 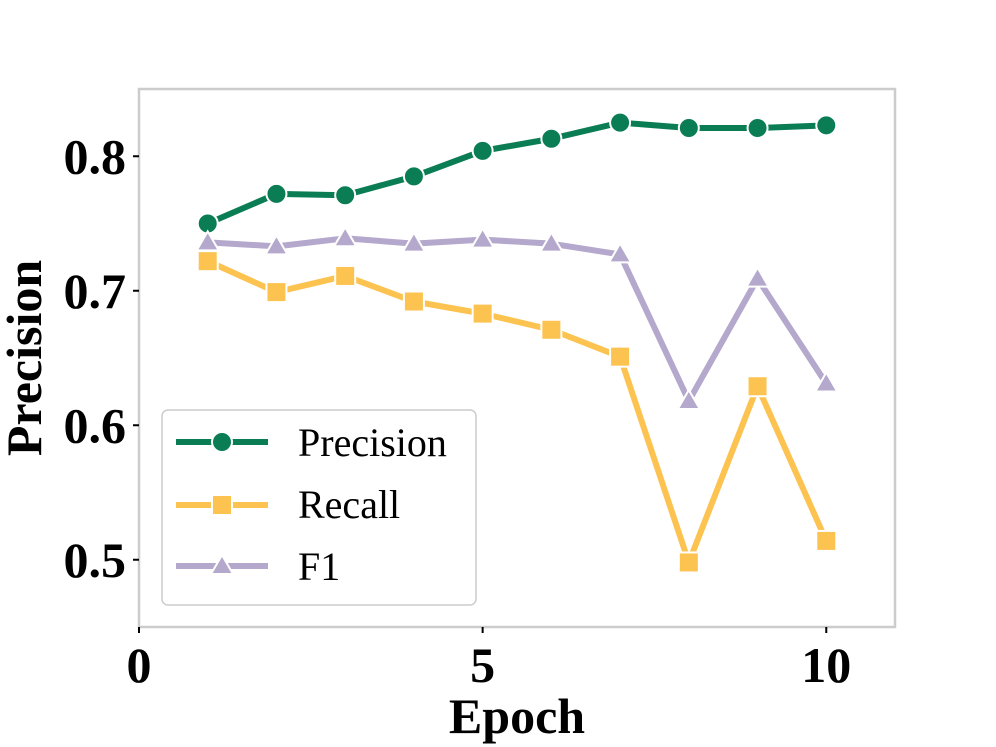 I want to click on legend-label-recall: Recall, so click(x=349, y=504).